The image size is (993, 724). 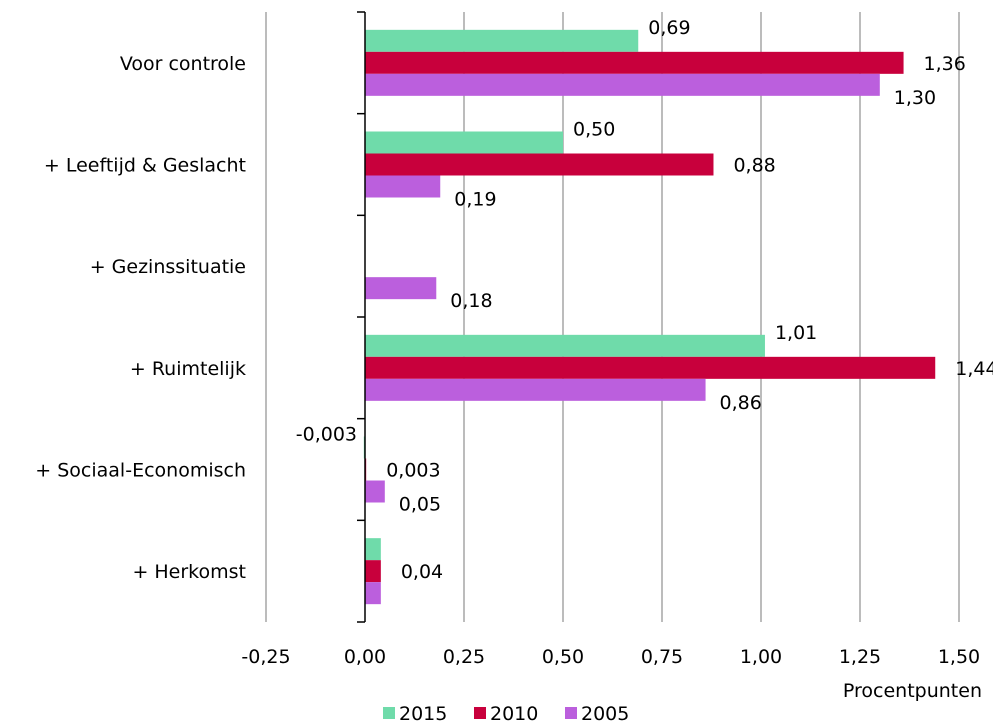 I want to click on category-label: + Ruimtelijk, so click(x=188, y=369).